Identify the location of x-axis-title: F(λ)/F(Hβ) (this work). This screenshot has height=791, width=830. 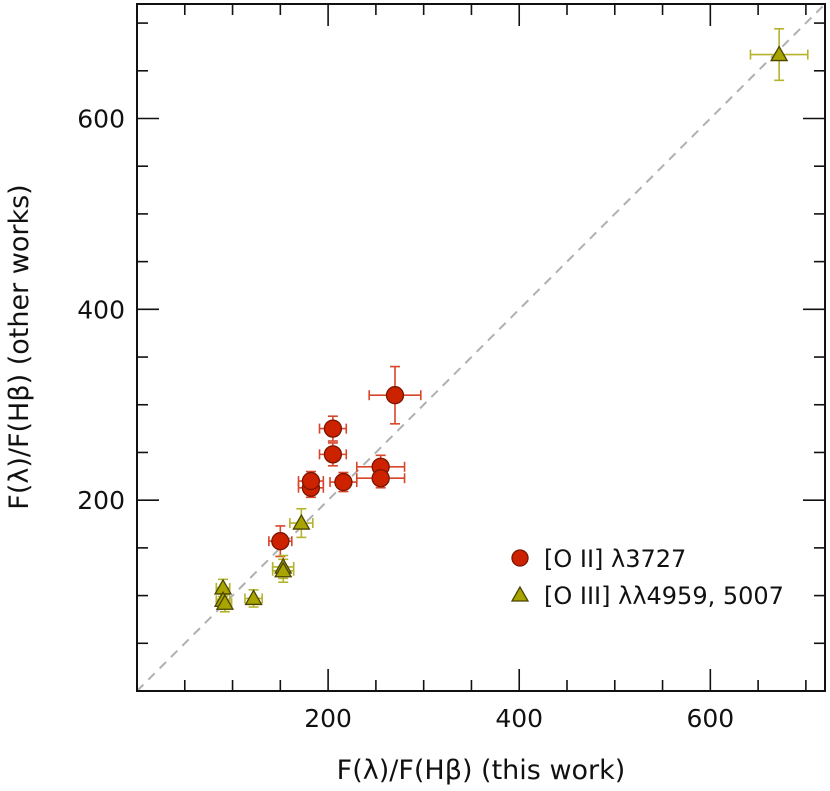
(481, 770).